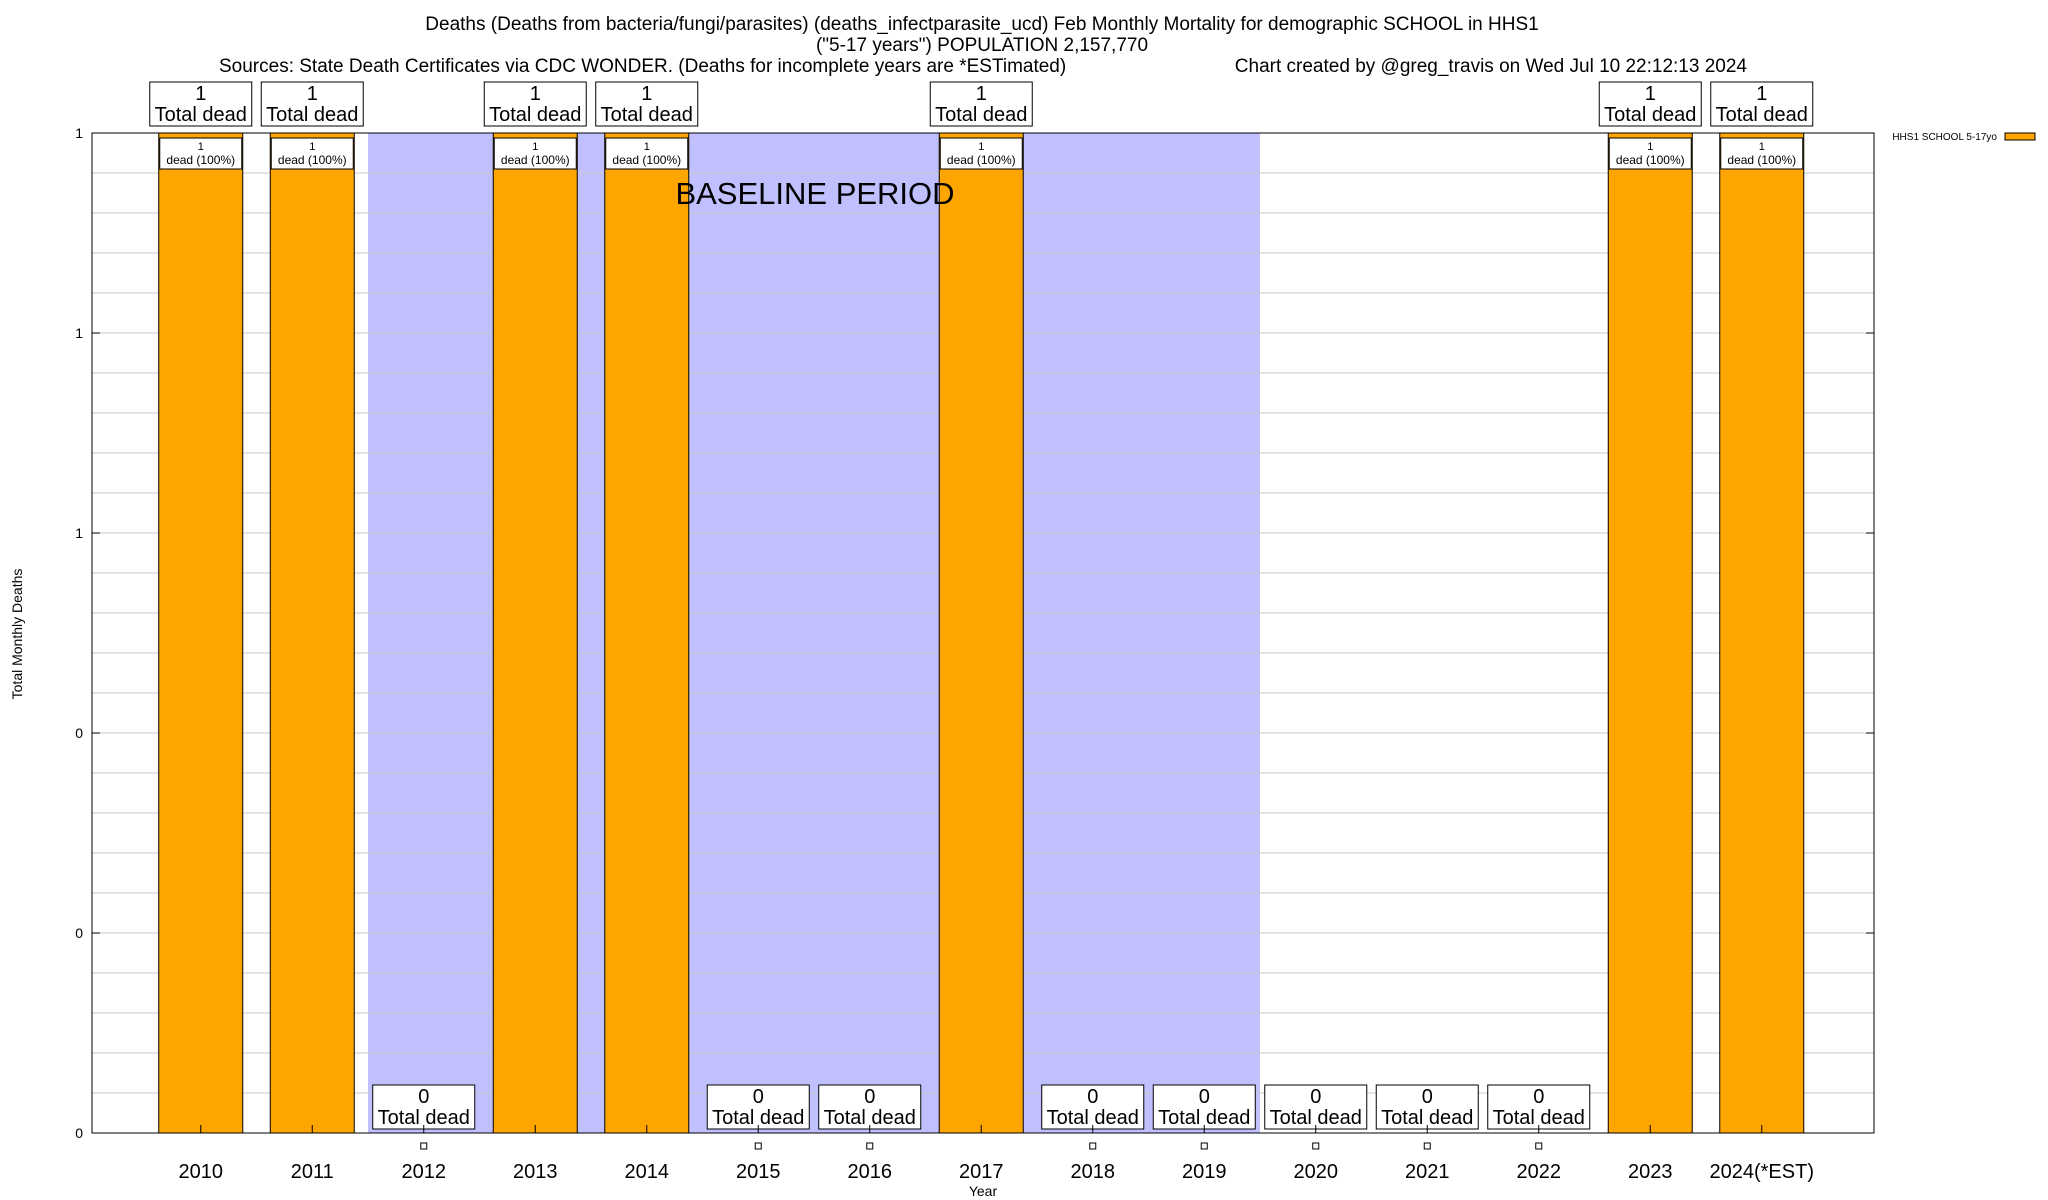  What do you see at coordinates (983, 1191) in the screenshot?
I see `x-axis-title: Year` at bounding box center [983, 1191].